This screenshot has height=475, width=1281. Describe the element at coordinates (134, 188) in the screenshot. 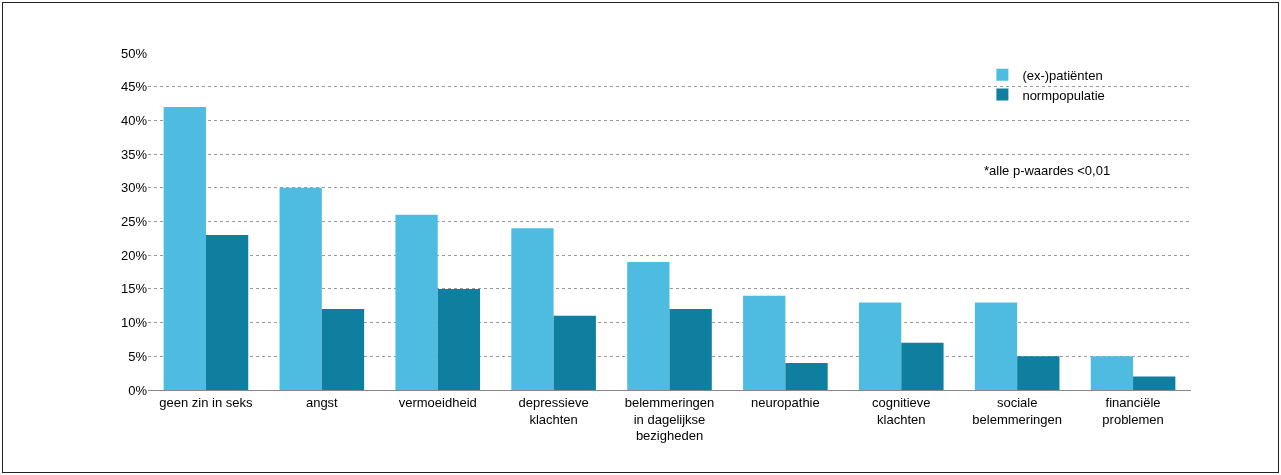

I see `y-tick-label: 30%` at that location.